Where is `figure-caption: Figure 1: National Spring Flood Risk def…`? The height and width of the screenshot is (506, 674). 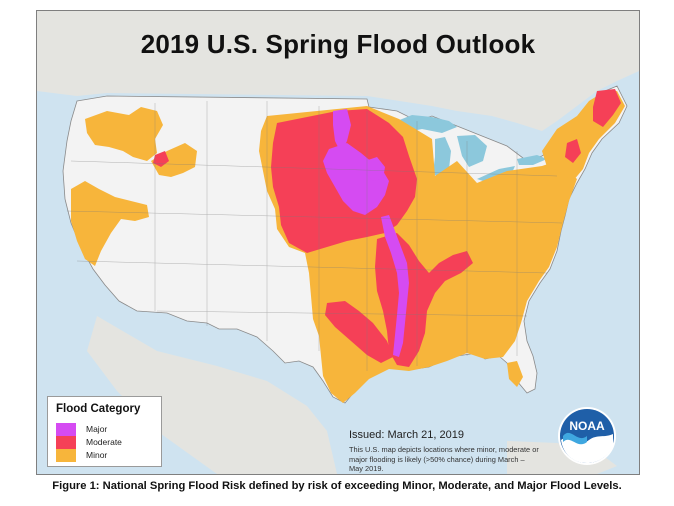
figure-caption: Figure 1: National Spring Flood Risk def… is located at coordinates (337, 486).